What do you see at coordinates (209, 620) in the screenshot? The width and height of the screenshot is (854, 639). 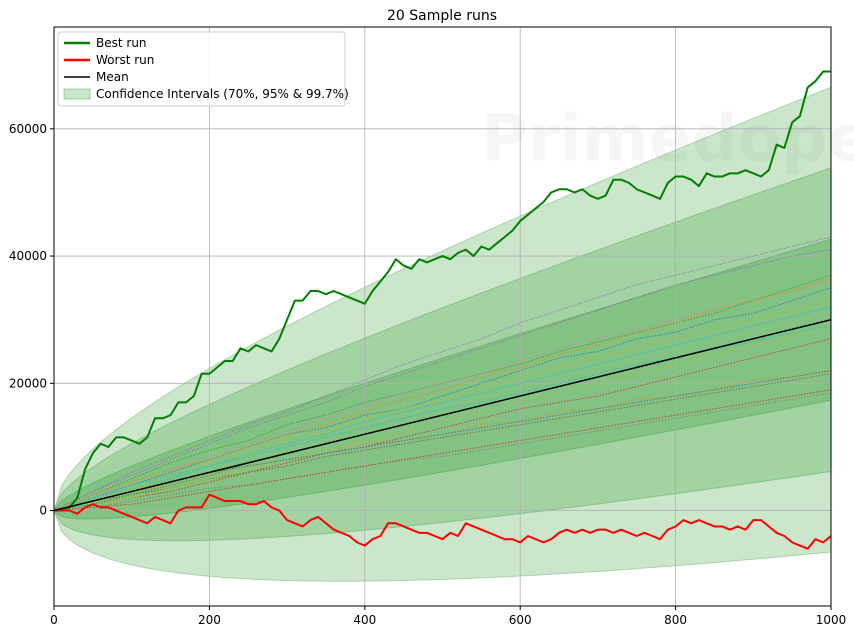 I see `x-tick-label: 200` at bounding box center [209, 620].